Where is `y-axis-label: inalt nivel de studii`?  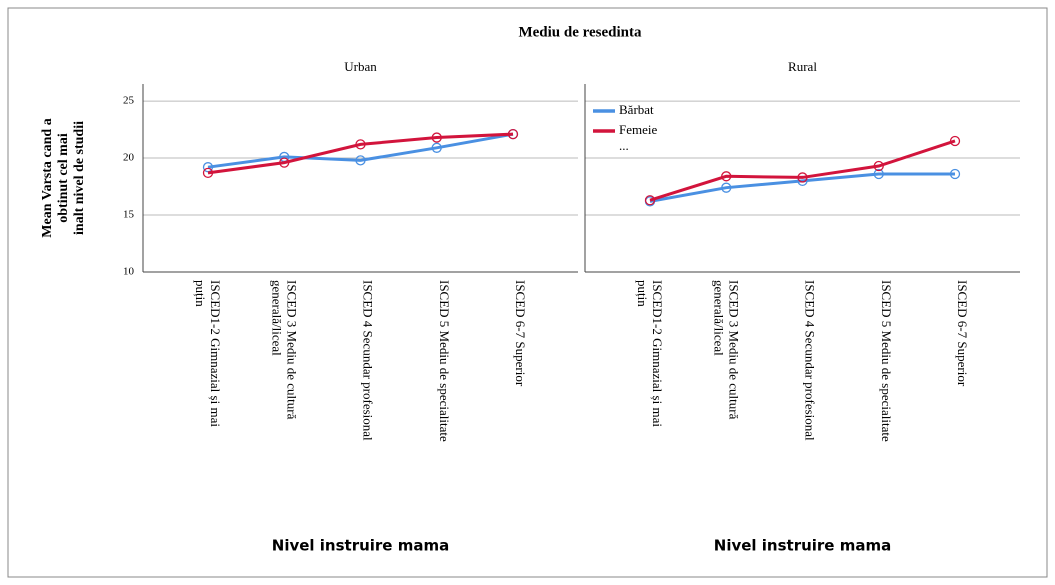
y-axis-label: inalt nivel de studii is located at coordinates (79, 178).